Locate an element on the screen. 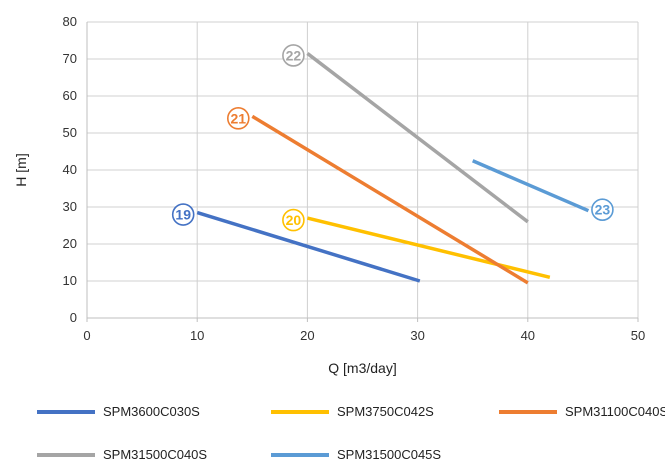  y-tick-label: 10 is located at coordinates (70, 280).